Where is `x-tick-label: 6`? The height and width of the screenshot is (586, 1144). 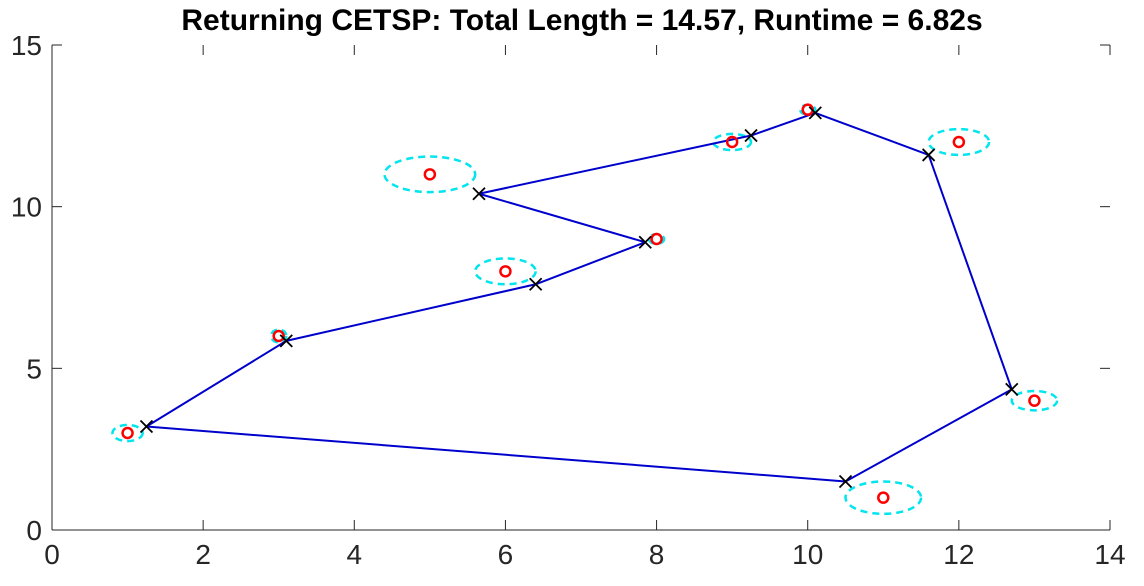
x-tick-label: 6 is located at coordinates (506, 554).